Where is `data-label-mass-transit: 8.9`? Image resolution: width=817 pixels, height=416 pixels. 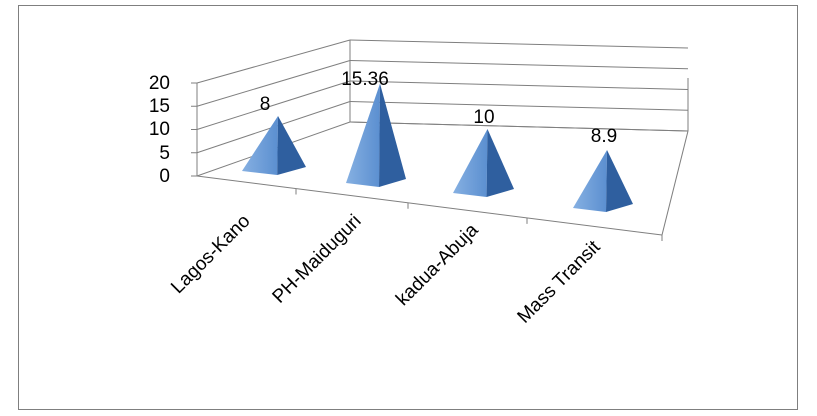
data-label-mass-transit: 8.9 is located at coordinates (604, 136).